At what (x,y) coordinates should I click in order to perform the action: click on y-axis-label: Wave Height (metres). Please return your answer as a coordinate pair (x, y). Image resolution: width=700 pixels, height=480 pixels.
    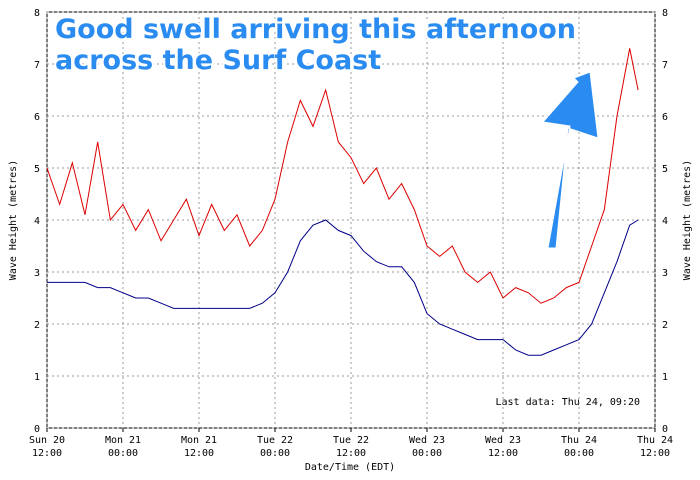
    Looking at the image, I should click on (13, 220).